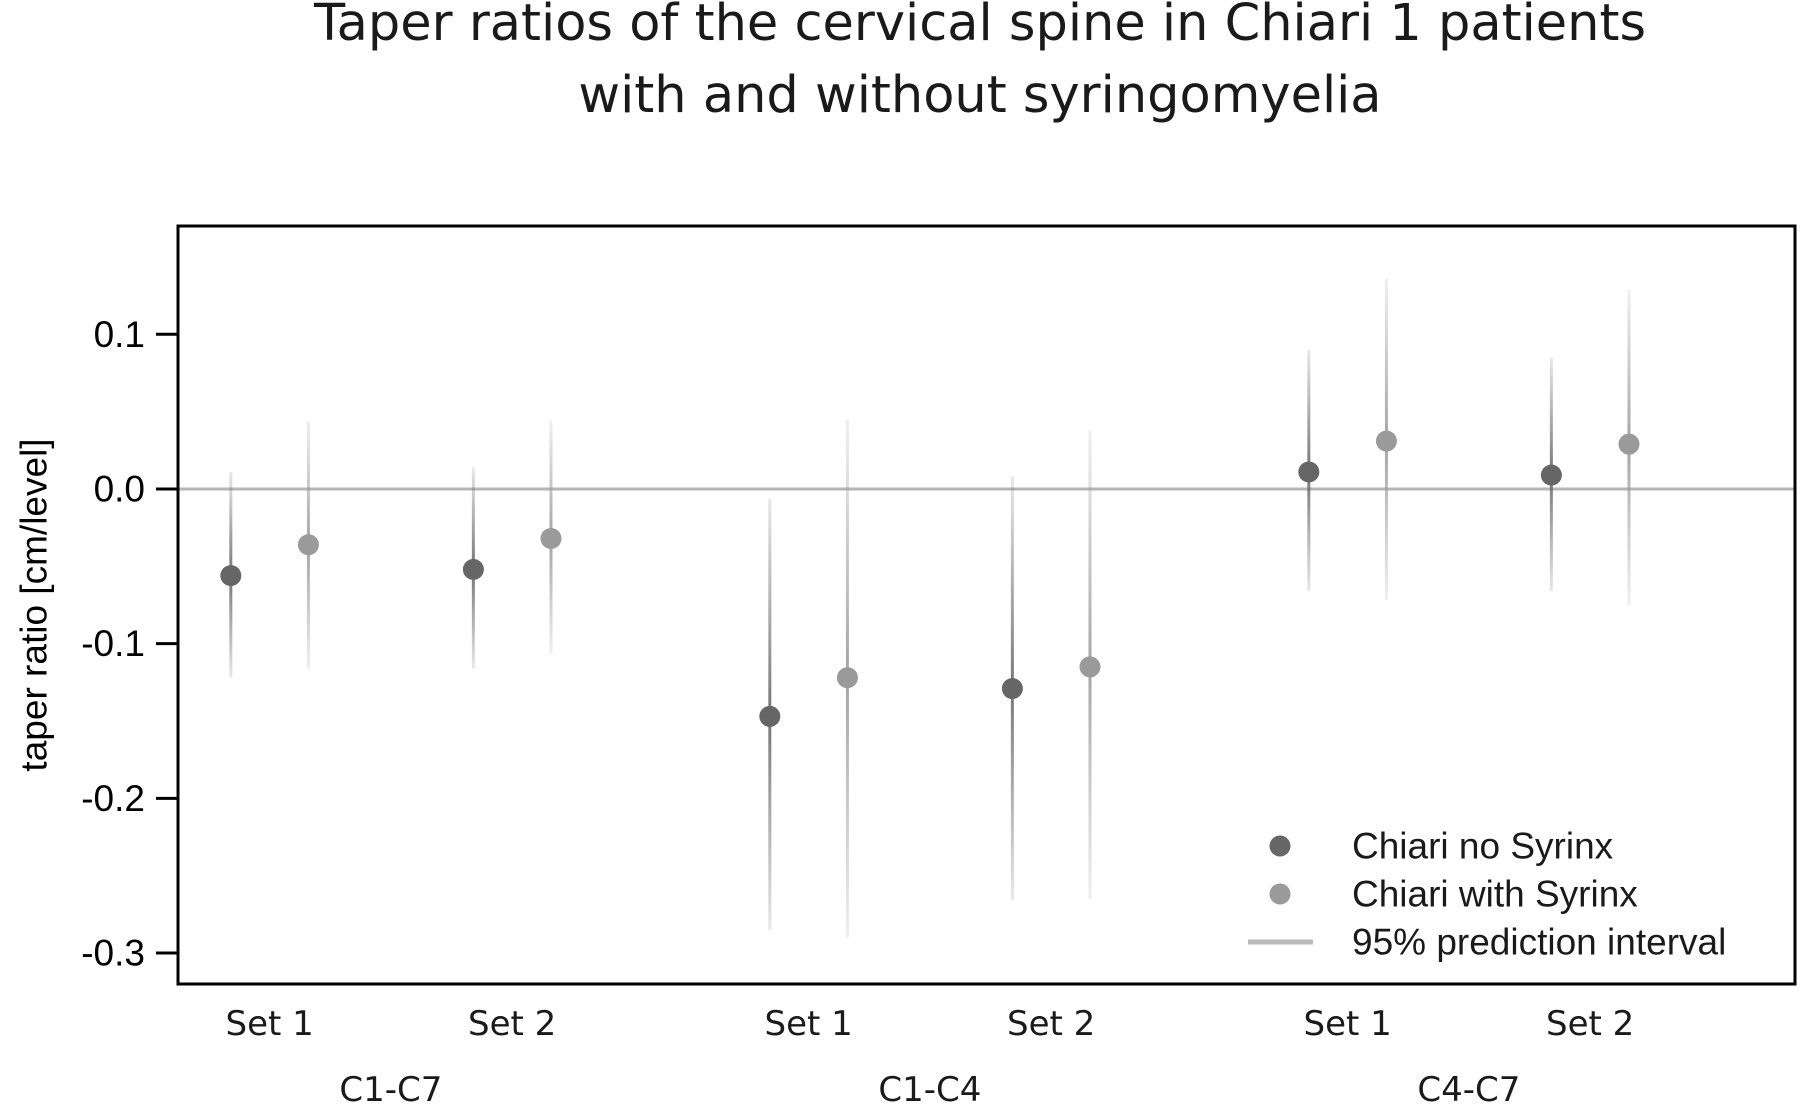 The width and height of the screenshot is (1800, 1110). What do you see at coordinates (119, 488) in the screenshot?
I see `y-tick-label: 0.0` at bounding box center [119, 488].